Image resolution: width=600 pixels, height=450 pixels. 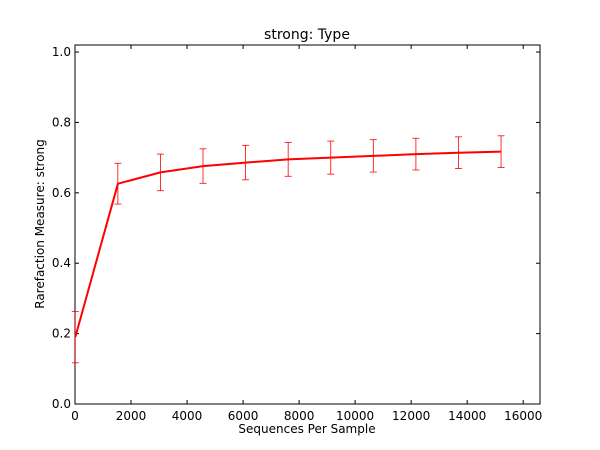 What do you see at coordinates (40, 224) in the screenshot?
I see `y-axis-label: Rarefaction Measure: strong` at bounding box center [40, 224].